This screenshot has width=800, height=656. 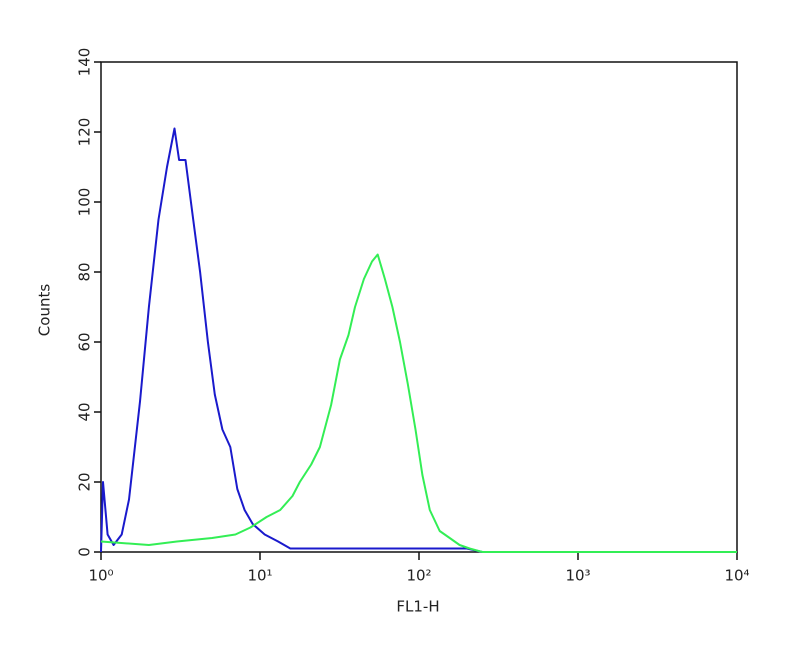 What do you see at coordinates (577, 576) in the screenshot?
I see `x-tick-label: 10³` at bounding box center [577, 576].